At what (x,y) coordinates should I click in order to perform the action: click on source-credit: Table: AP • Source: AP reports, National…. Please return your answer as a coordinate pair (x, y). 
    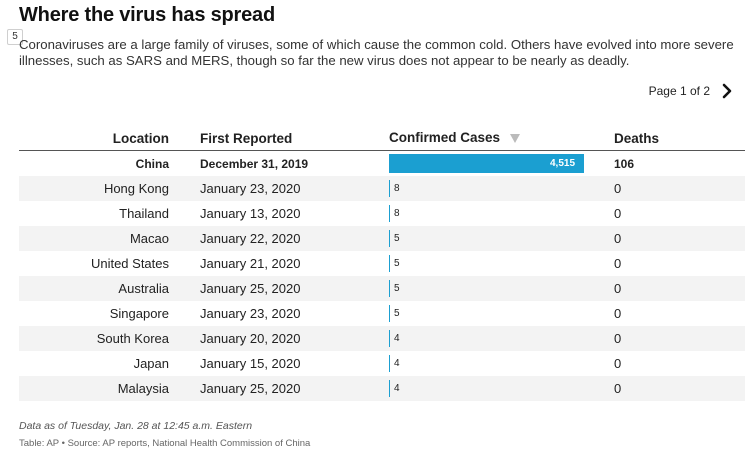
    Looking at the image, I should click on (165, 443).